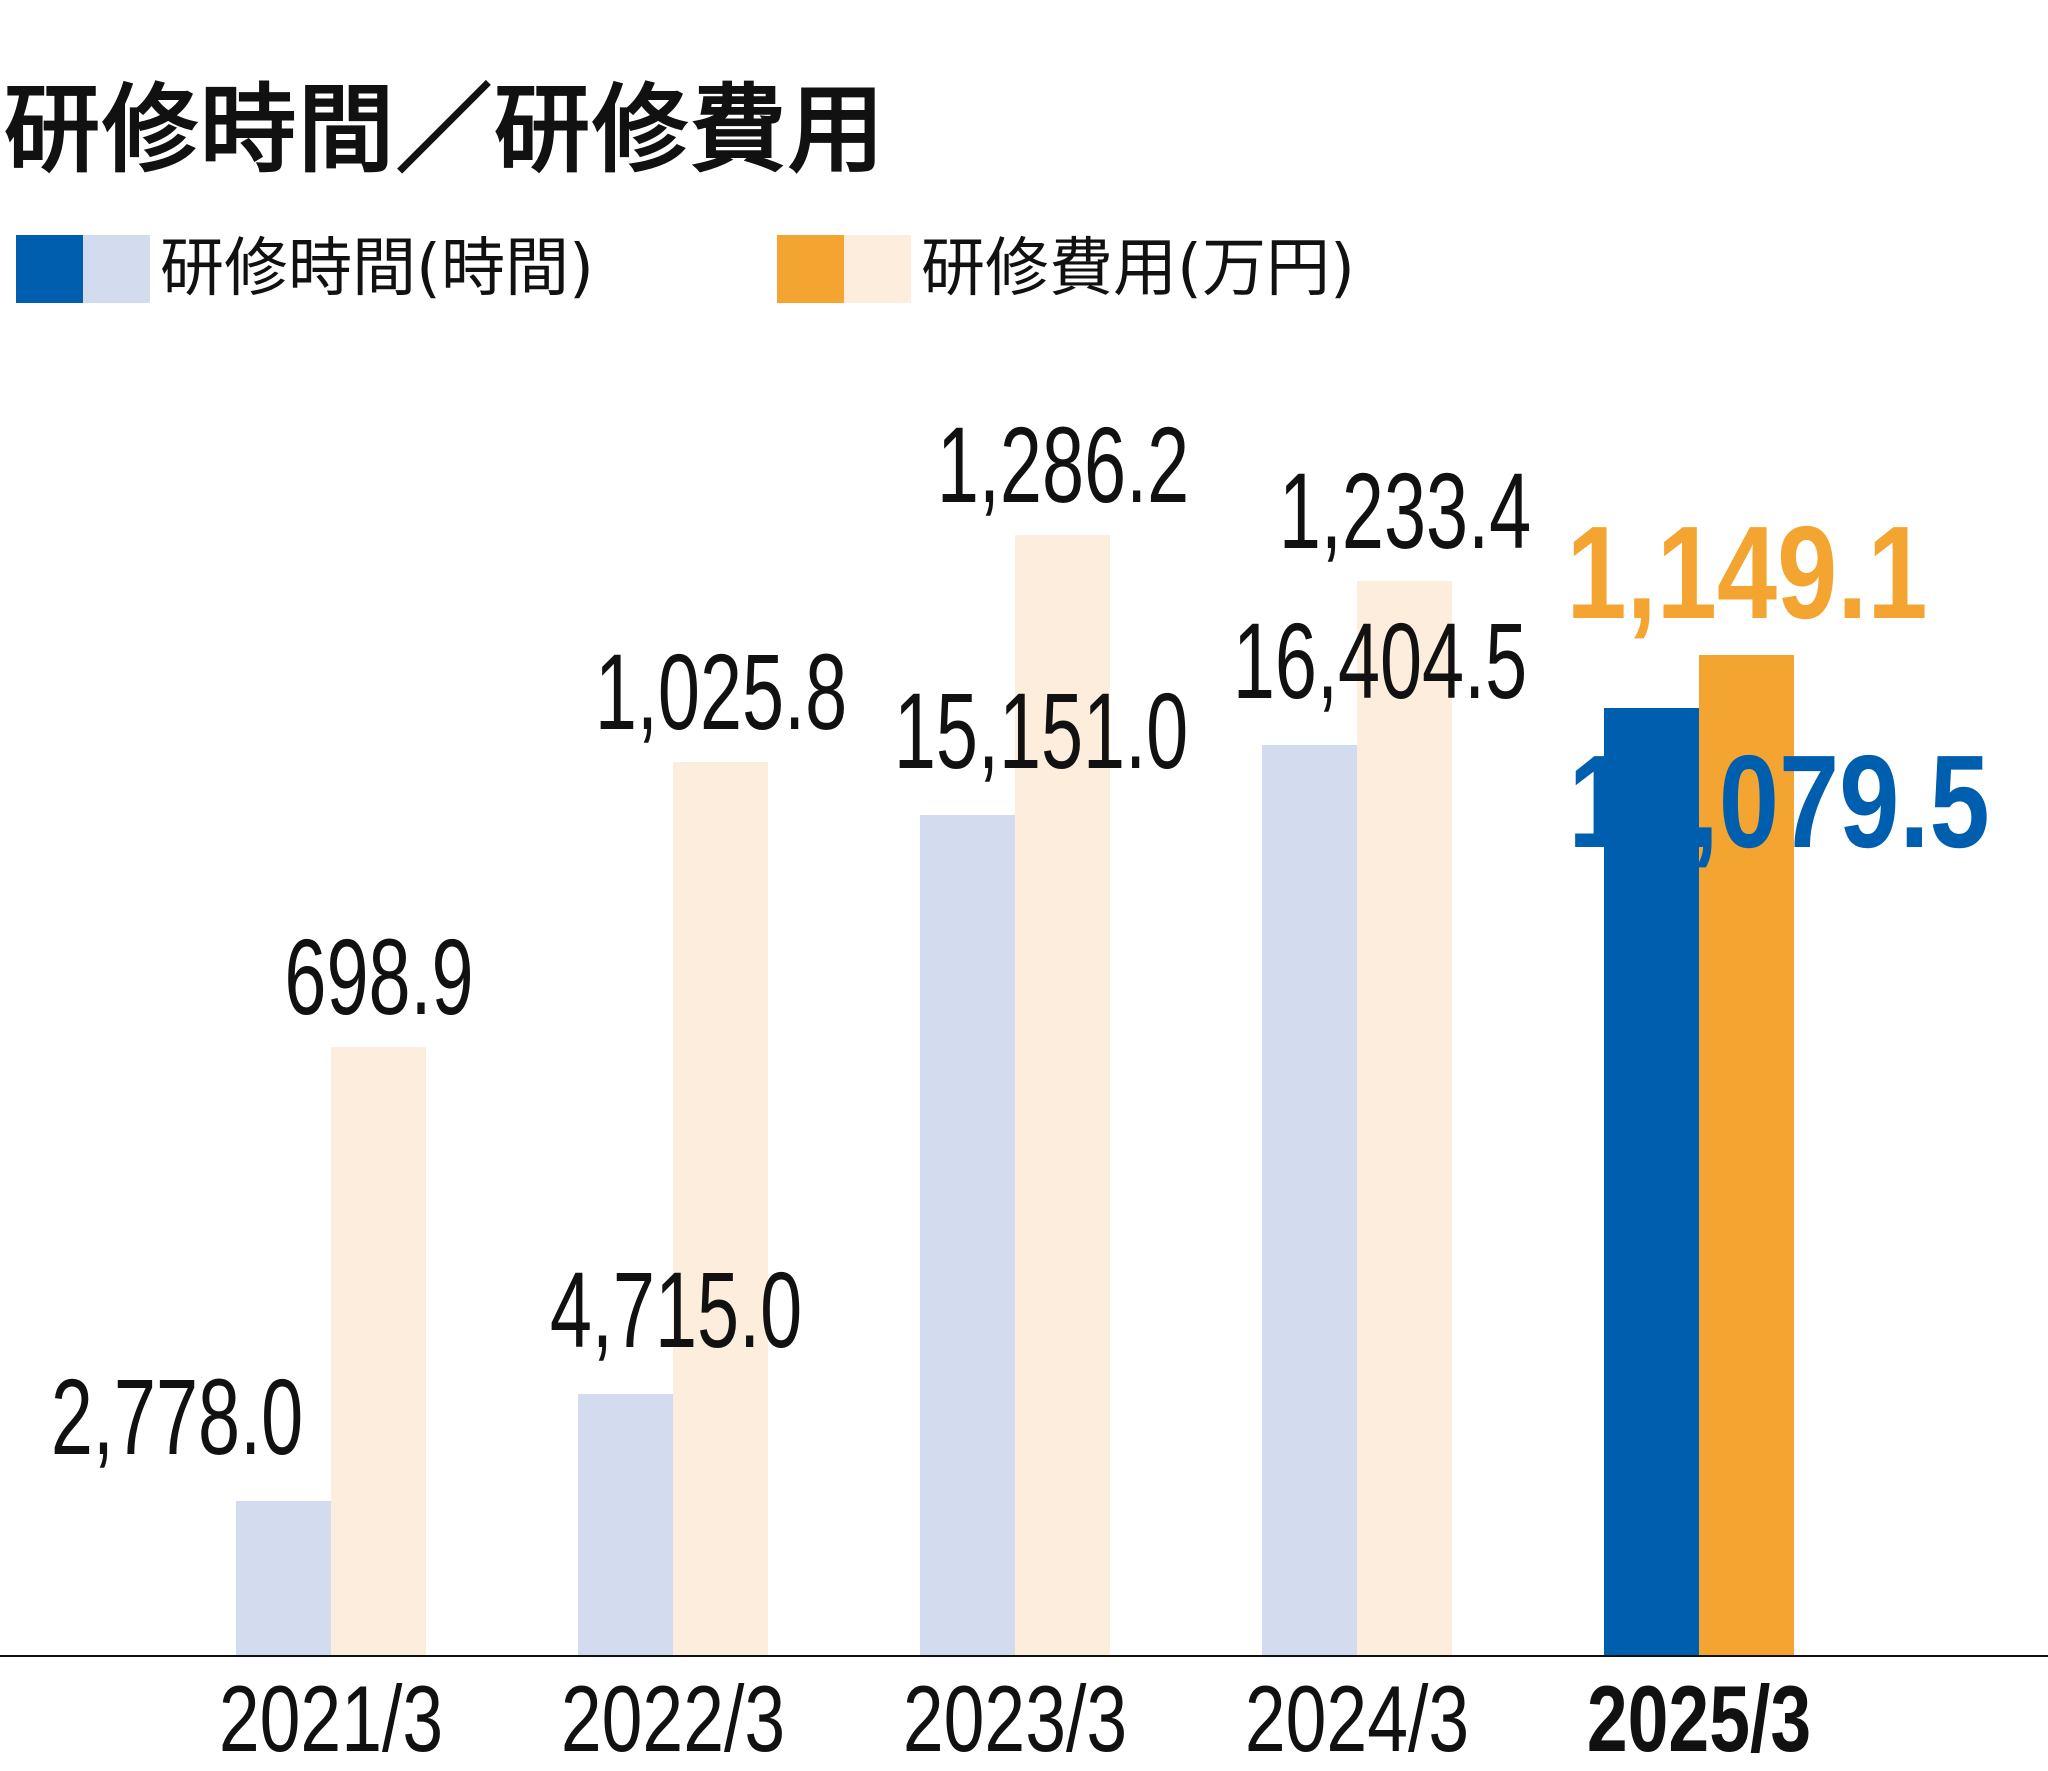 Image resolution: width=2048 pixels, height=1771 pixels. What do you see at coordinates (1379, 661) in the screenshot?
I see `data-label-hours: 16,404.5` at bounding box center [1379, 661].